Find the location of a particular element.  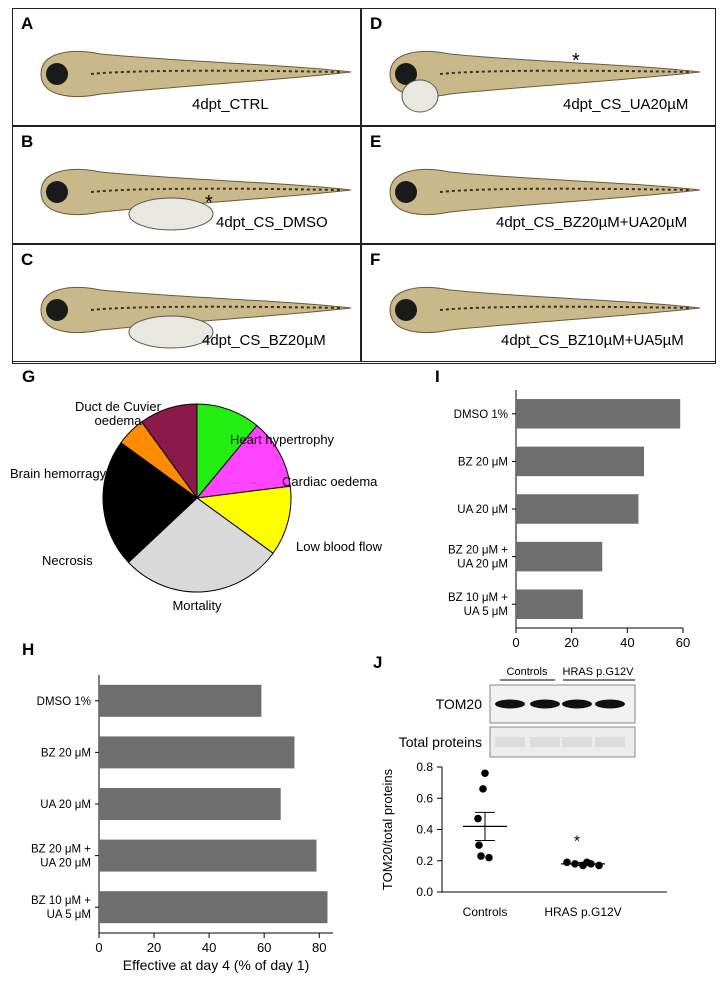

pie-label: Brain hemorragy is located at coordinates (58, 473).